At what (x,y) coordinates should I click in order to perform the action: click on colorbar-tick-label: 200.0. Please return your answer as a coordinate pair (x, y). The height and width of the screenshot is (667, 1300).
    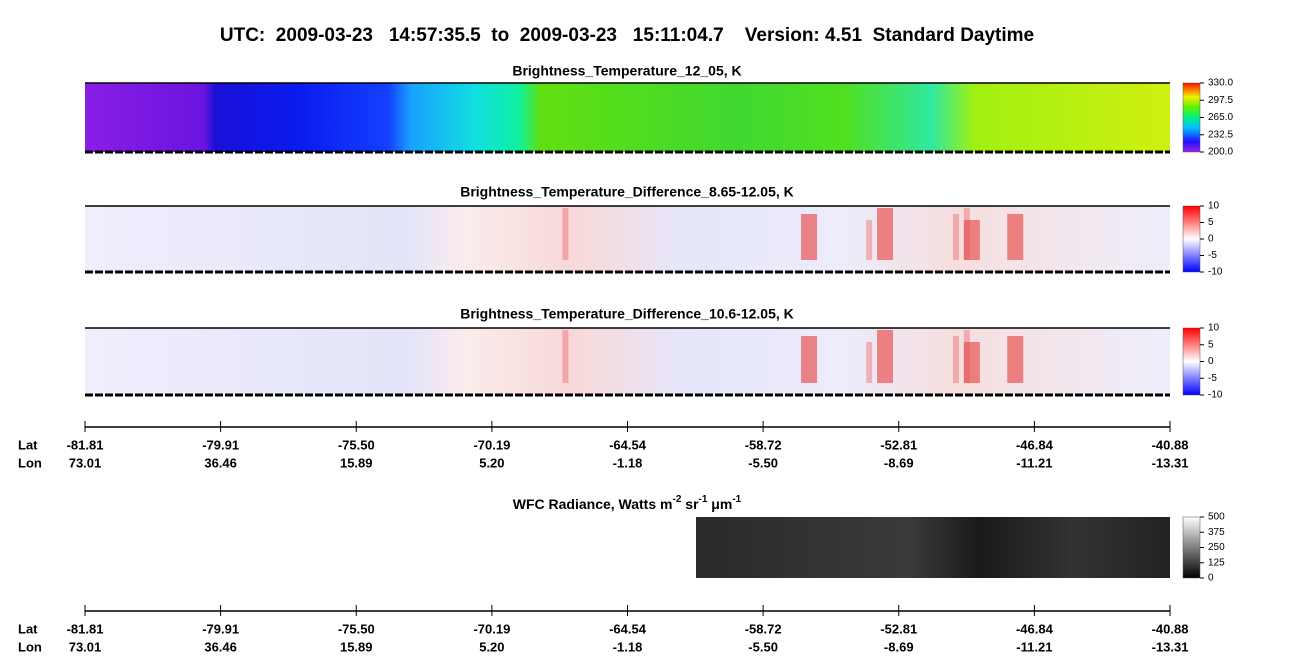
    Looking at the image, I should click on (1220, 152).